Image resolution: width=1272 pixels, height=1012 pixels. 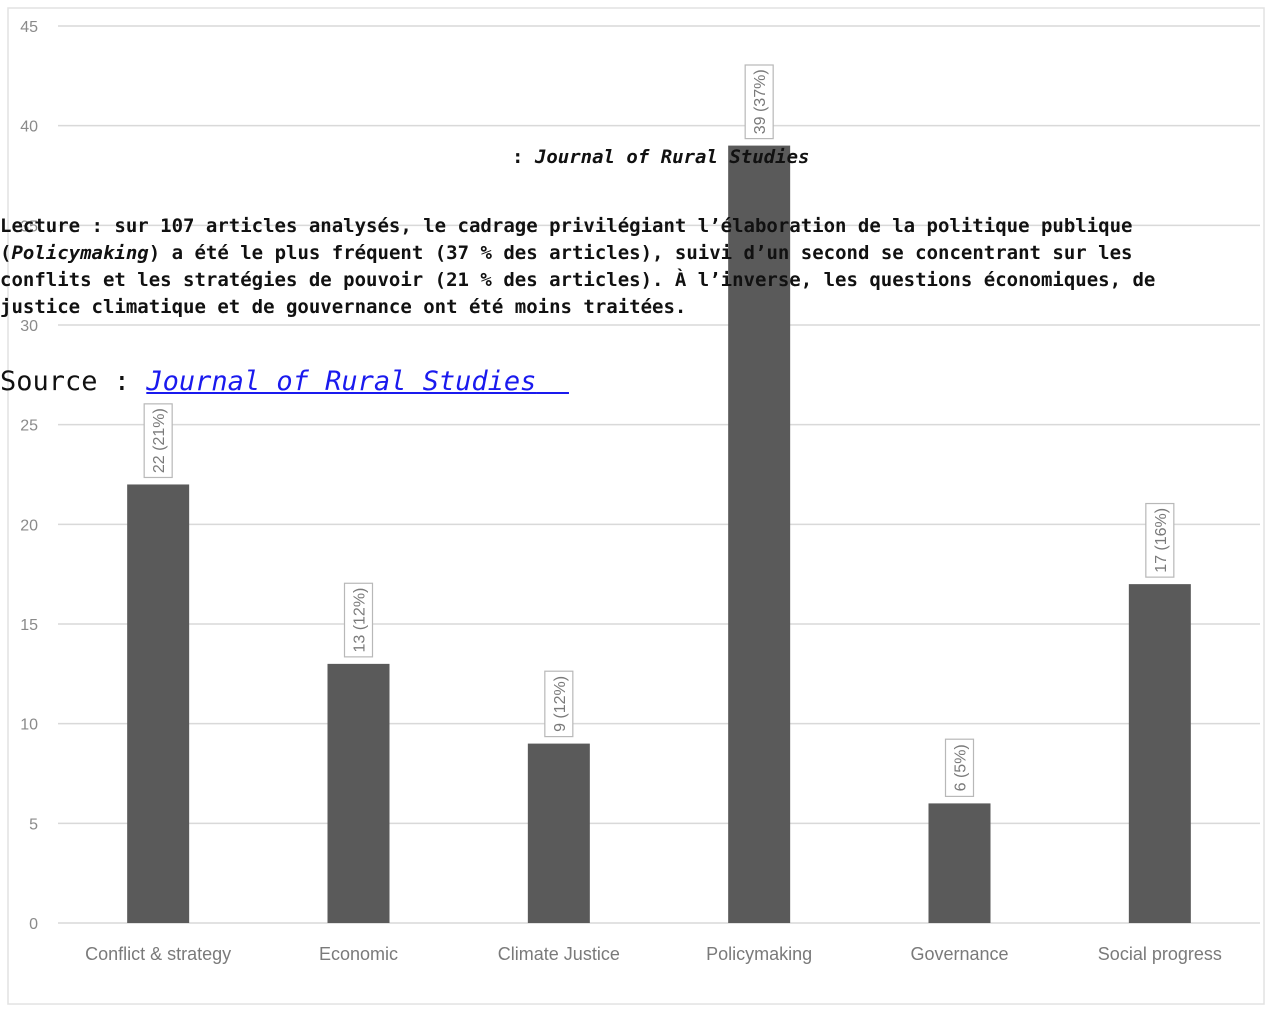 What do you see at coordinates (29, 625) in the screenshot?
I see `y-tick-label: 15` at bounding box center [29, 625].